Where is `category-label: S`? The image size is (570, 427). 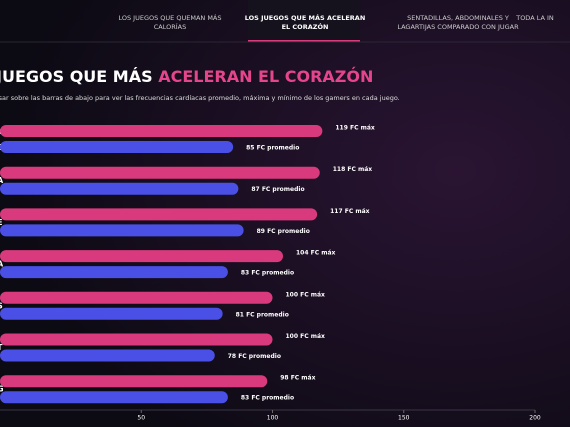 category-label: S is located at coordinates (1, 305).